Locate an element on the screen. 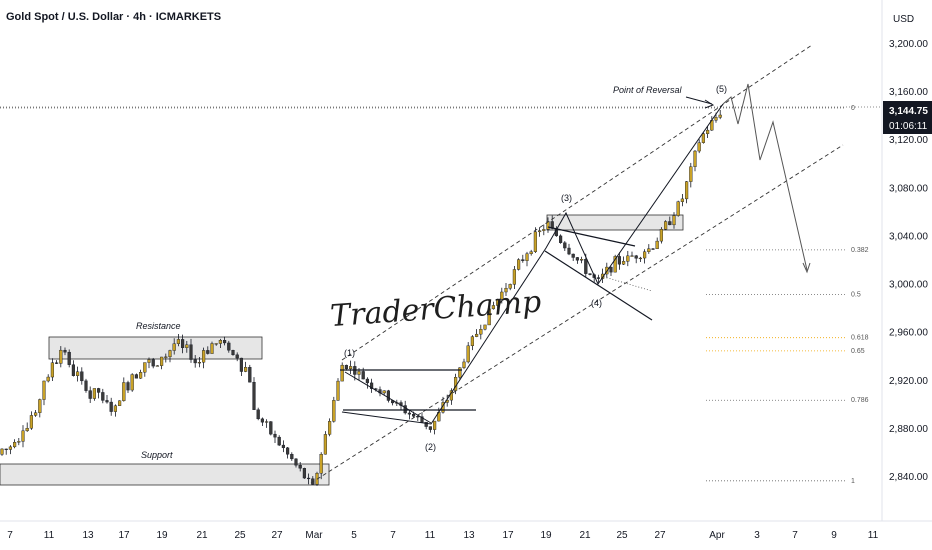 The height and width of the screenshot is (550, 932). projection-path is located at coordinates (765, 177).